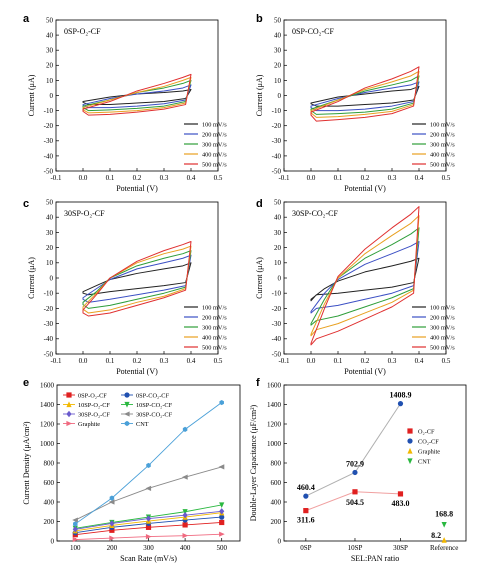  What do you see at coordinates (424, 461) in the screenshot?
I see `legend-label: CNT` at bounding box center [424, 461].